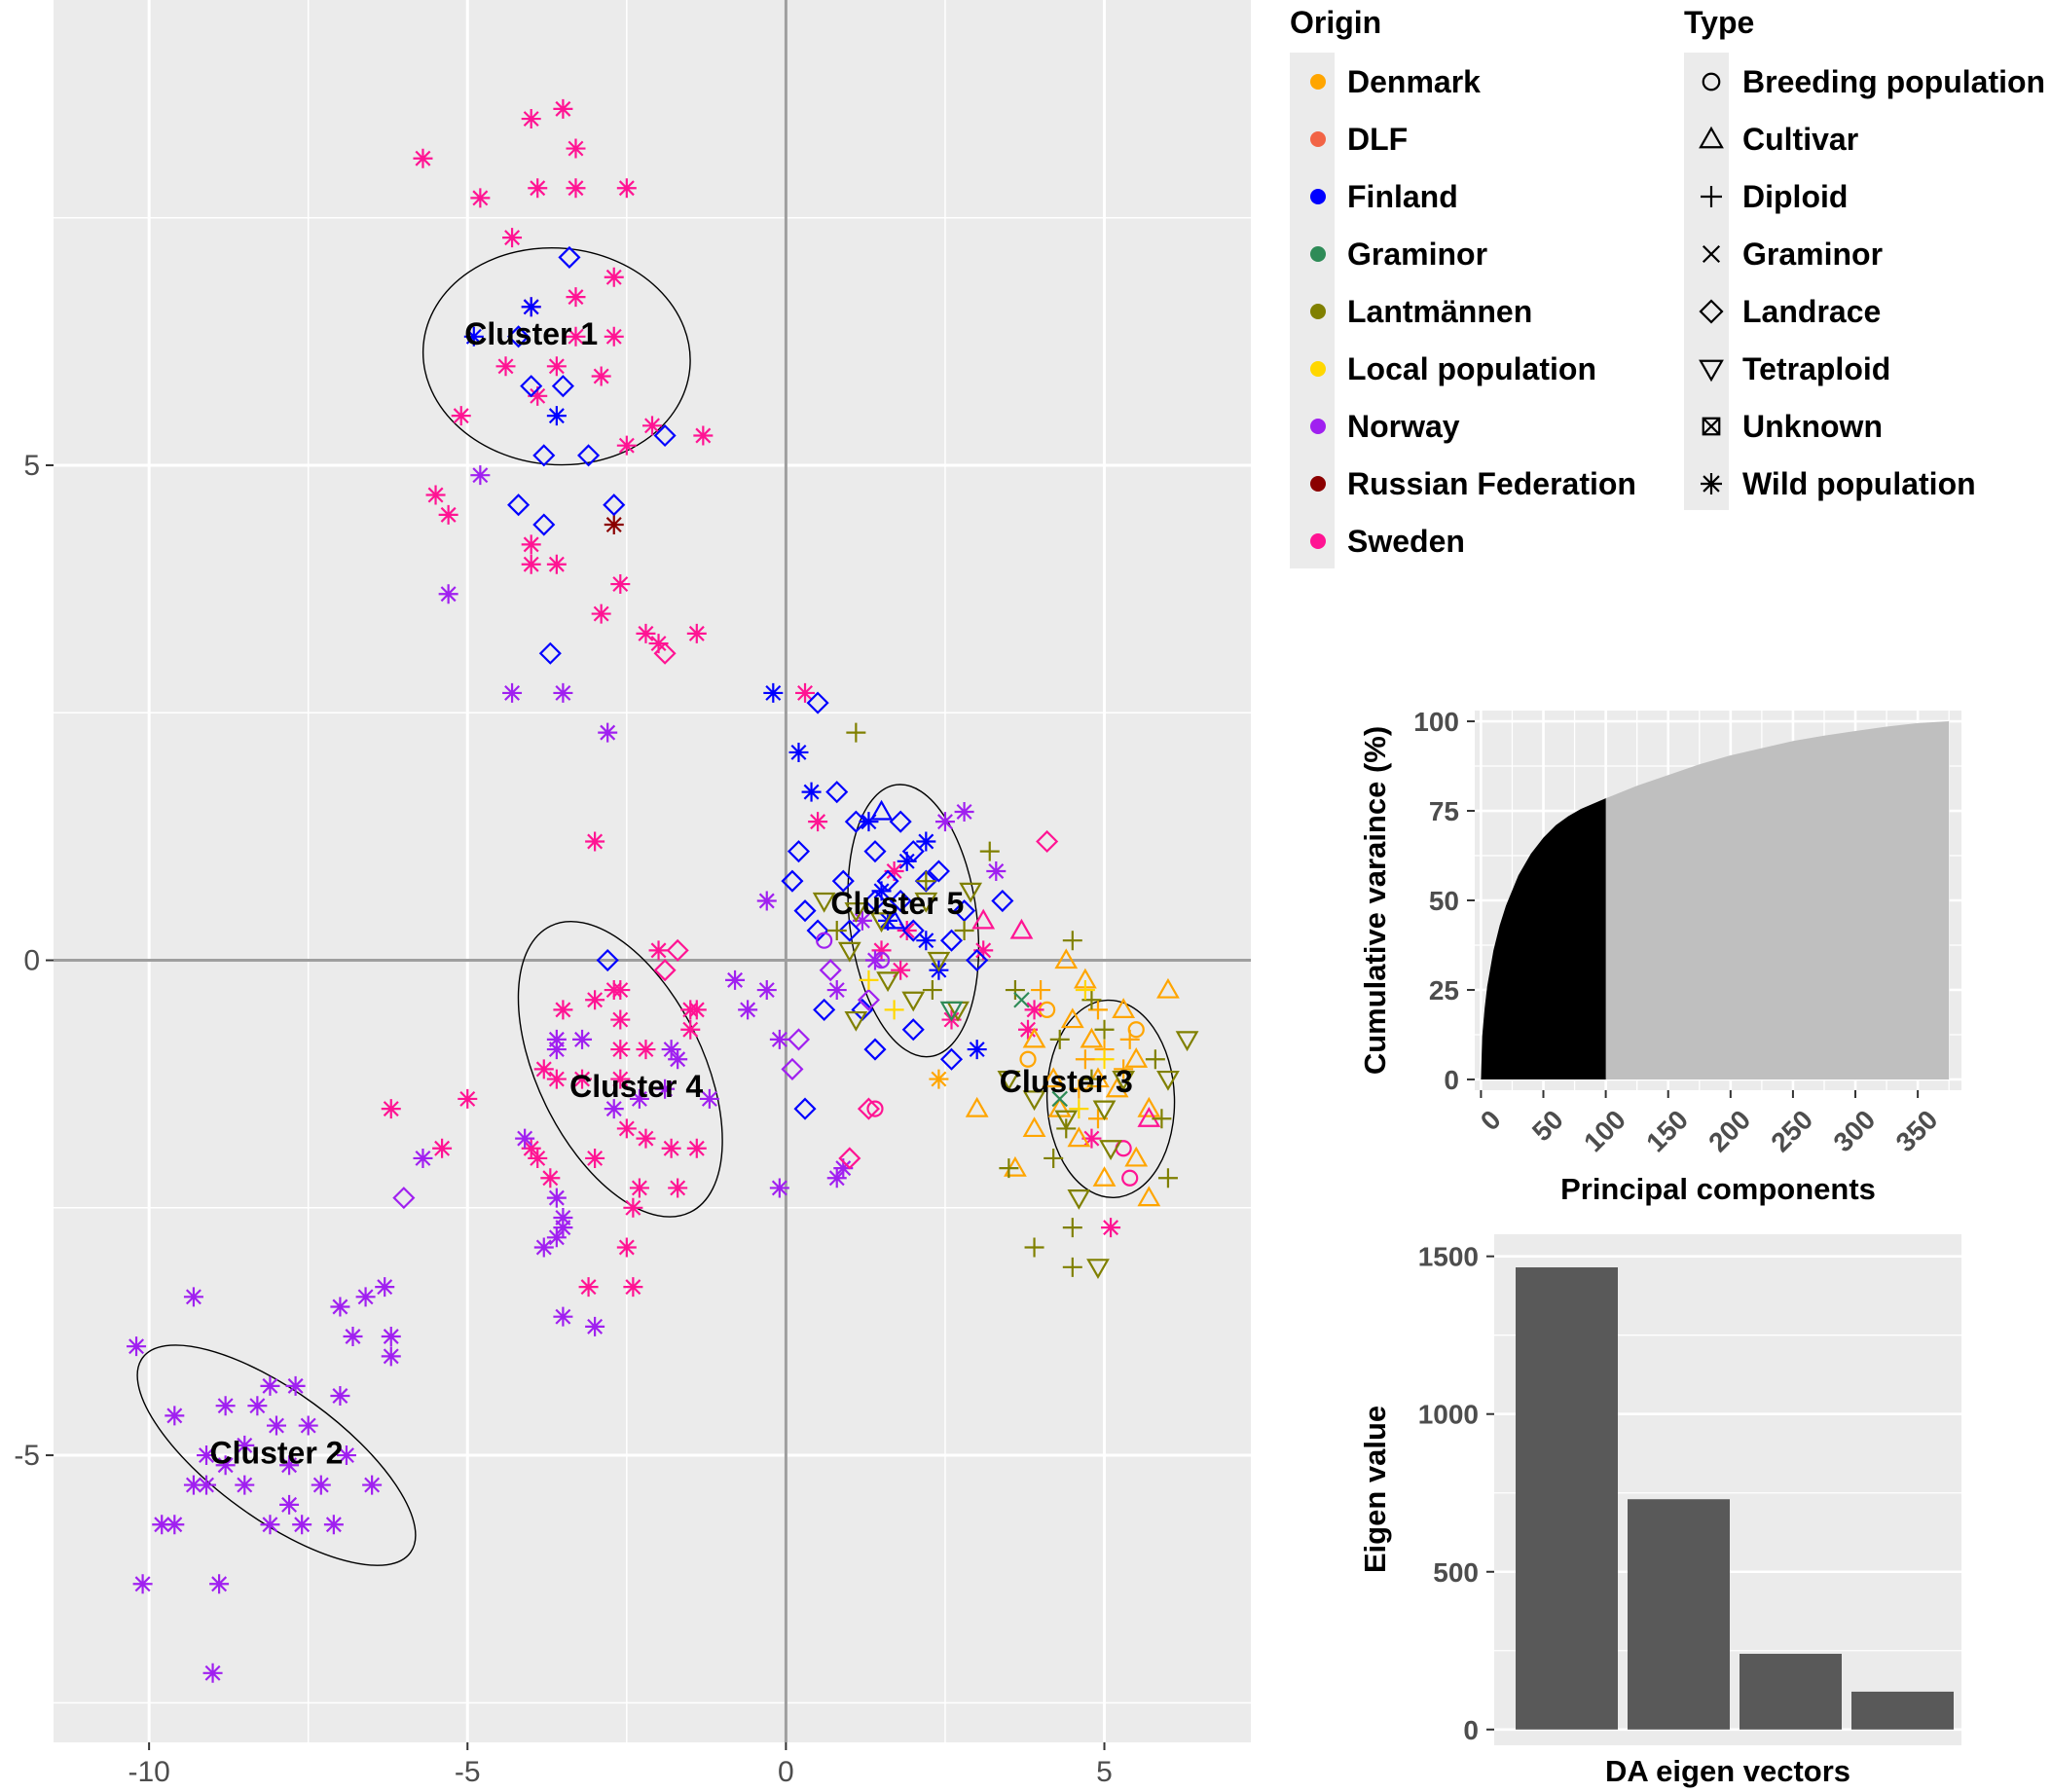  Describe the element at coordinates (1034, 1037) in the screenshot. I see `point-254-shape` at that location.